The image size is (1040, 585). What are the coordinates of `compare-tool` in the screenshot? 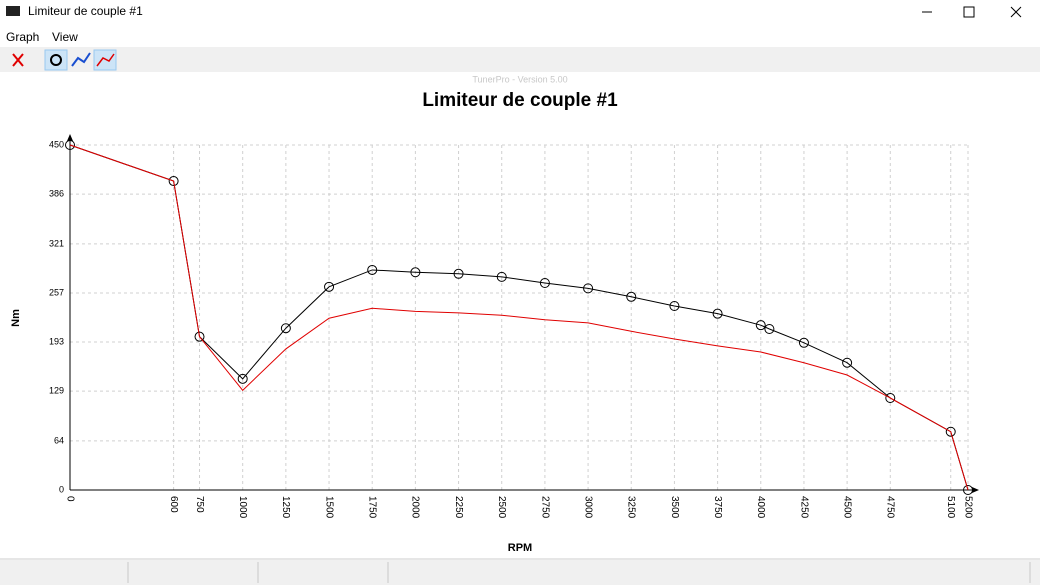 It's located at (105, 60).